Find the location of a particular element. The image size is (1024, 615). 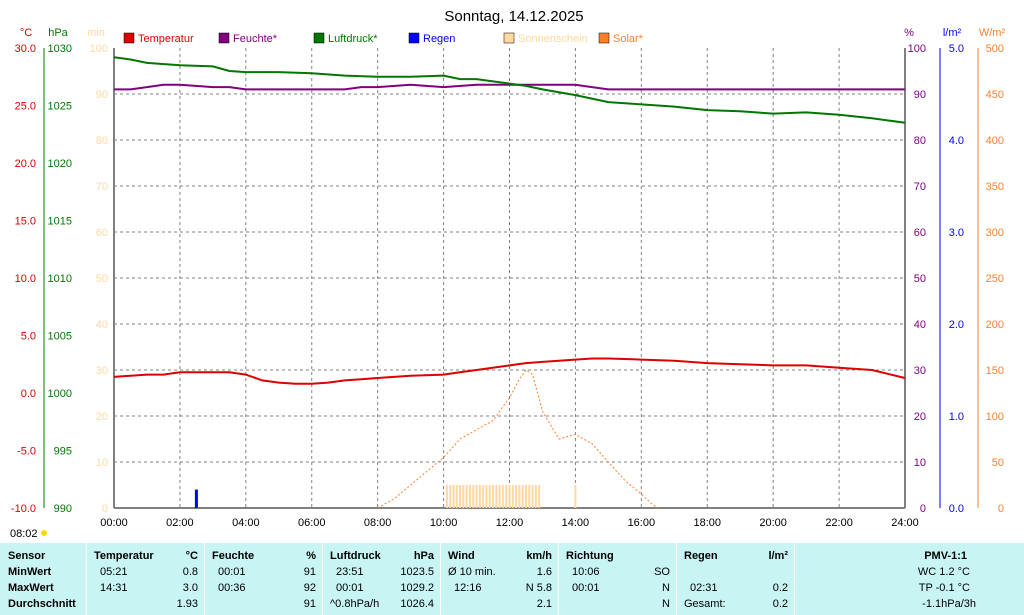

wind-avg: 2.1 is located at coordinates (544, 604).